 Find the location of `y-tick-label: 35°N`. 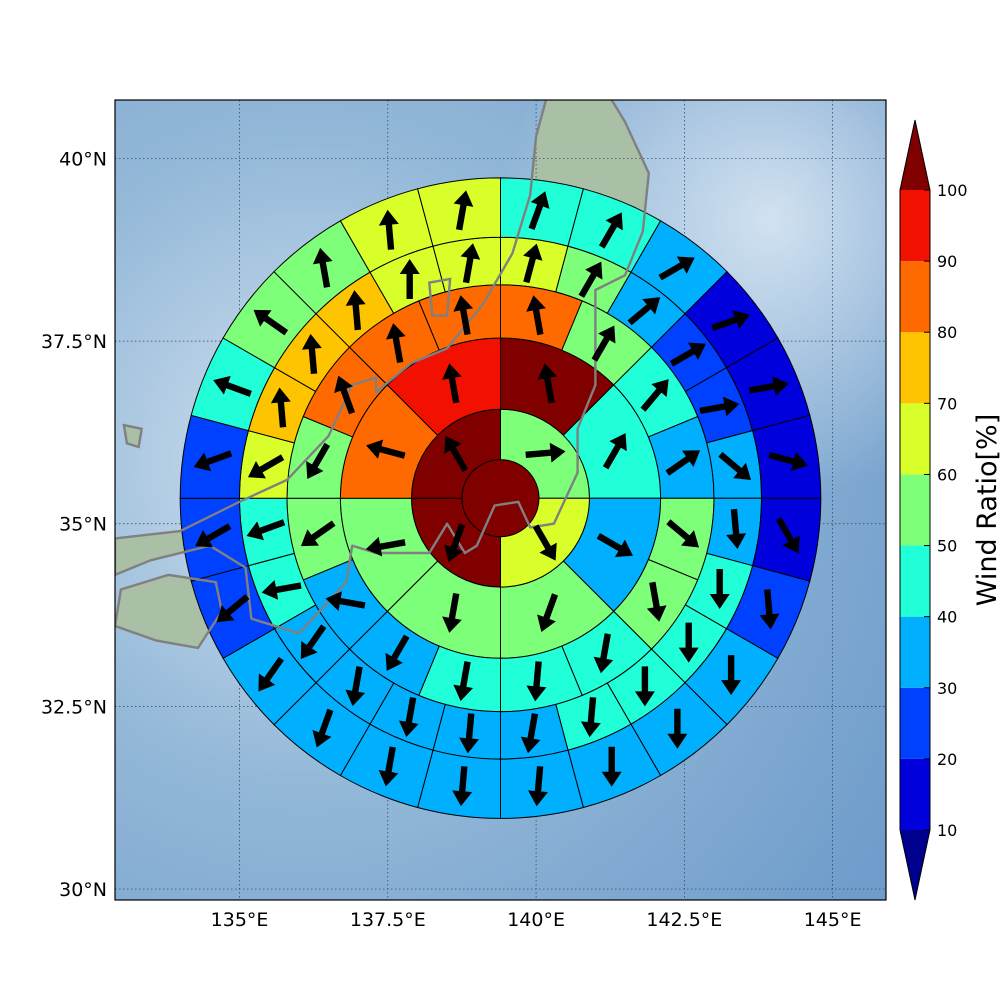

y-tick-label: 35°N is located at coordinates (83, 525).